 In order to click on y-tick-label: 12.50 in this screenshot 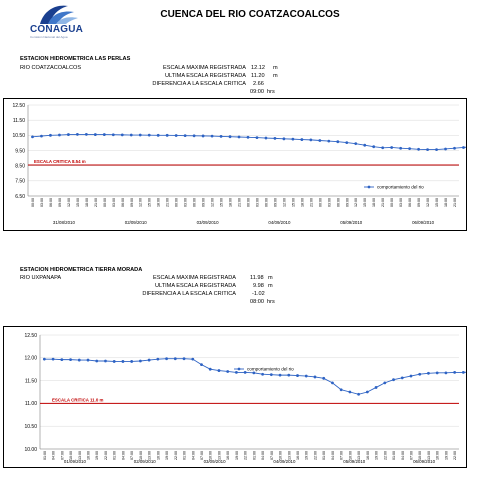, I will do `click(18, 106)`.